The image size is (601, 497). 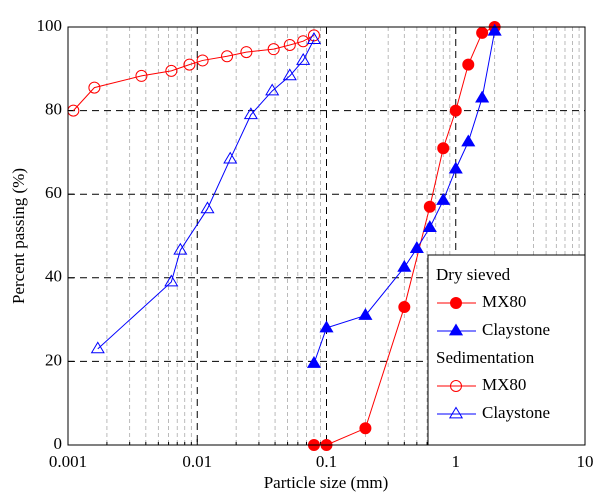 What do you see at coordinates (456, 461) in the screenshot?
I see `x-tick-label: 1` at bounding box center [456, 461].